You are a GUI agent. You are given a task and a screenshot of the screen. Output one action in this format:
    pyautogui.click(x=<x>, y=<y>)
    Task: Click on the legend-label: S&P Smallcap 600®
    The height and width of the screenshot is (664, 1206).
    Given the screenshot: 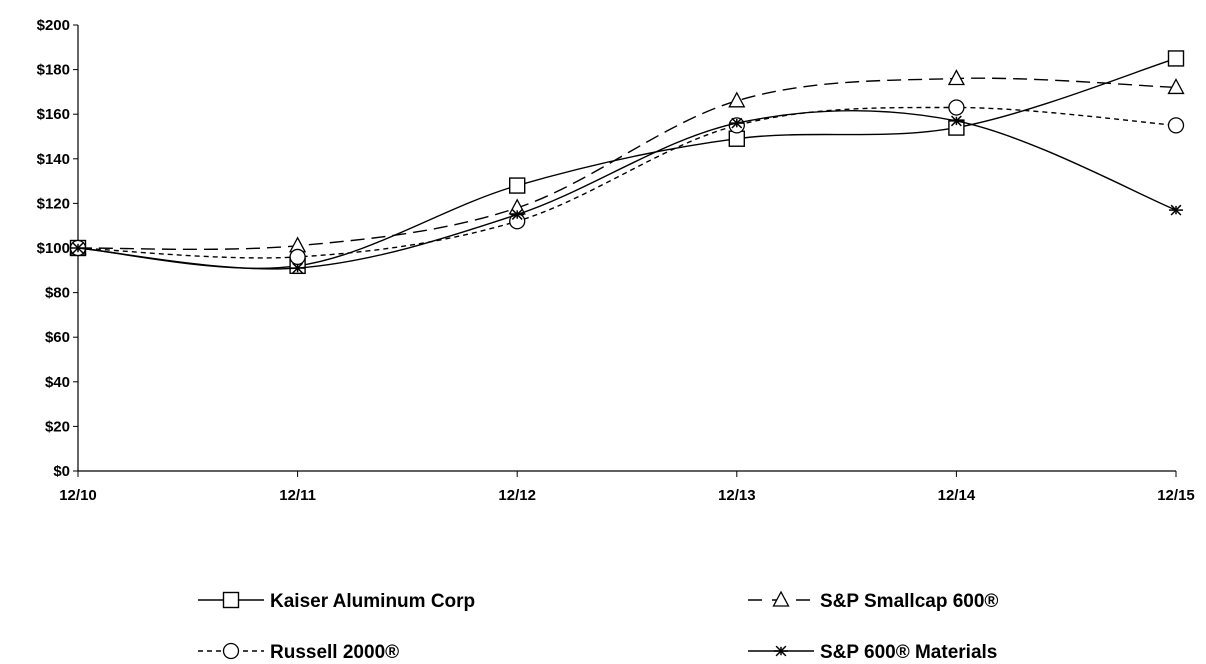 What is the action you would take?
    pyautogui.click(x=909, y=601)
    